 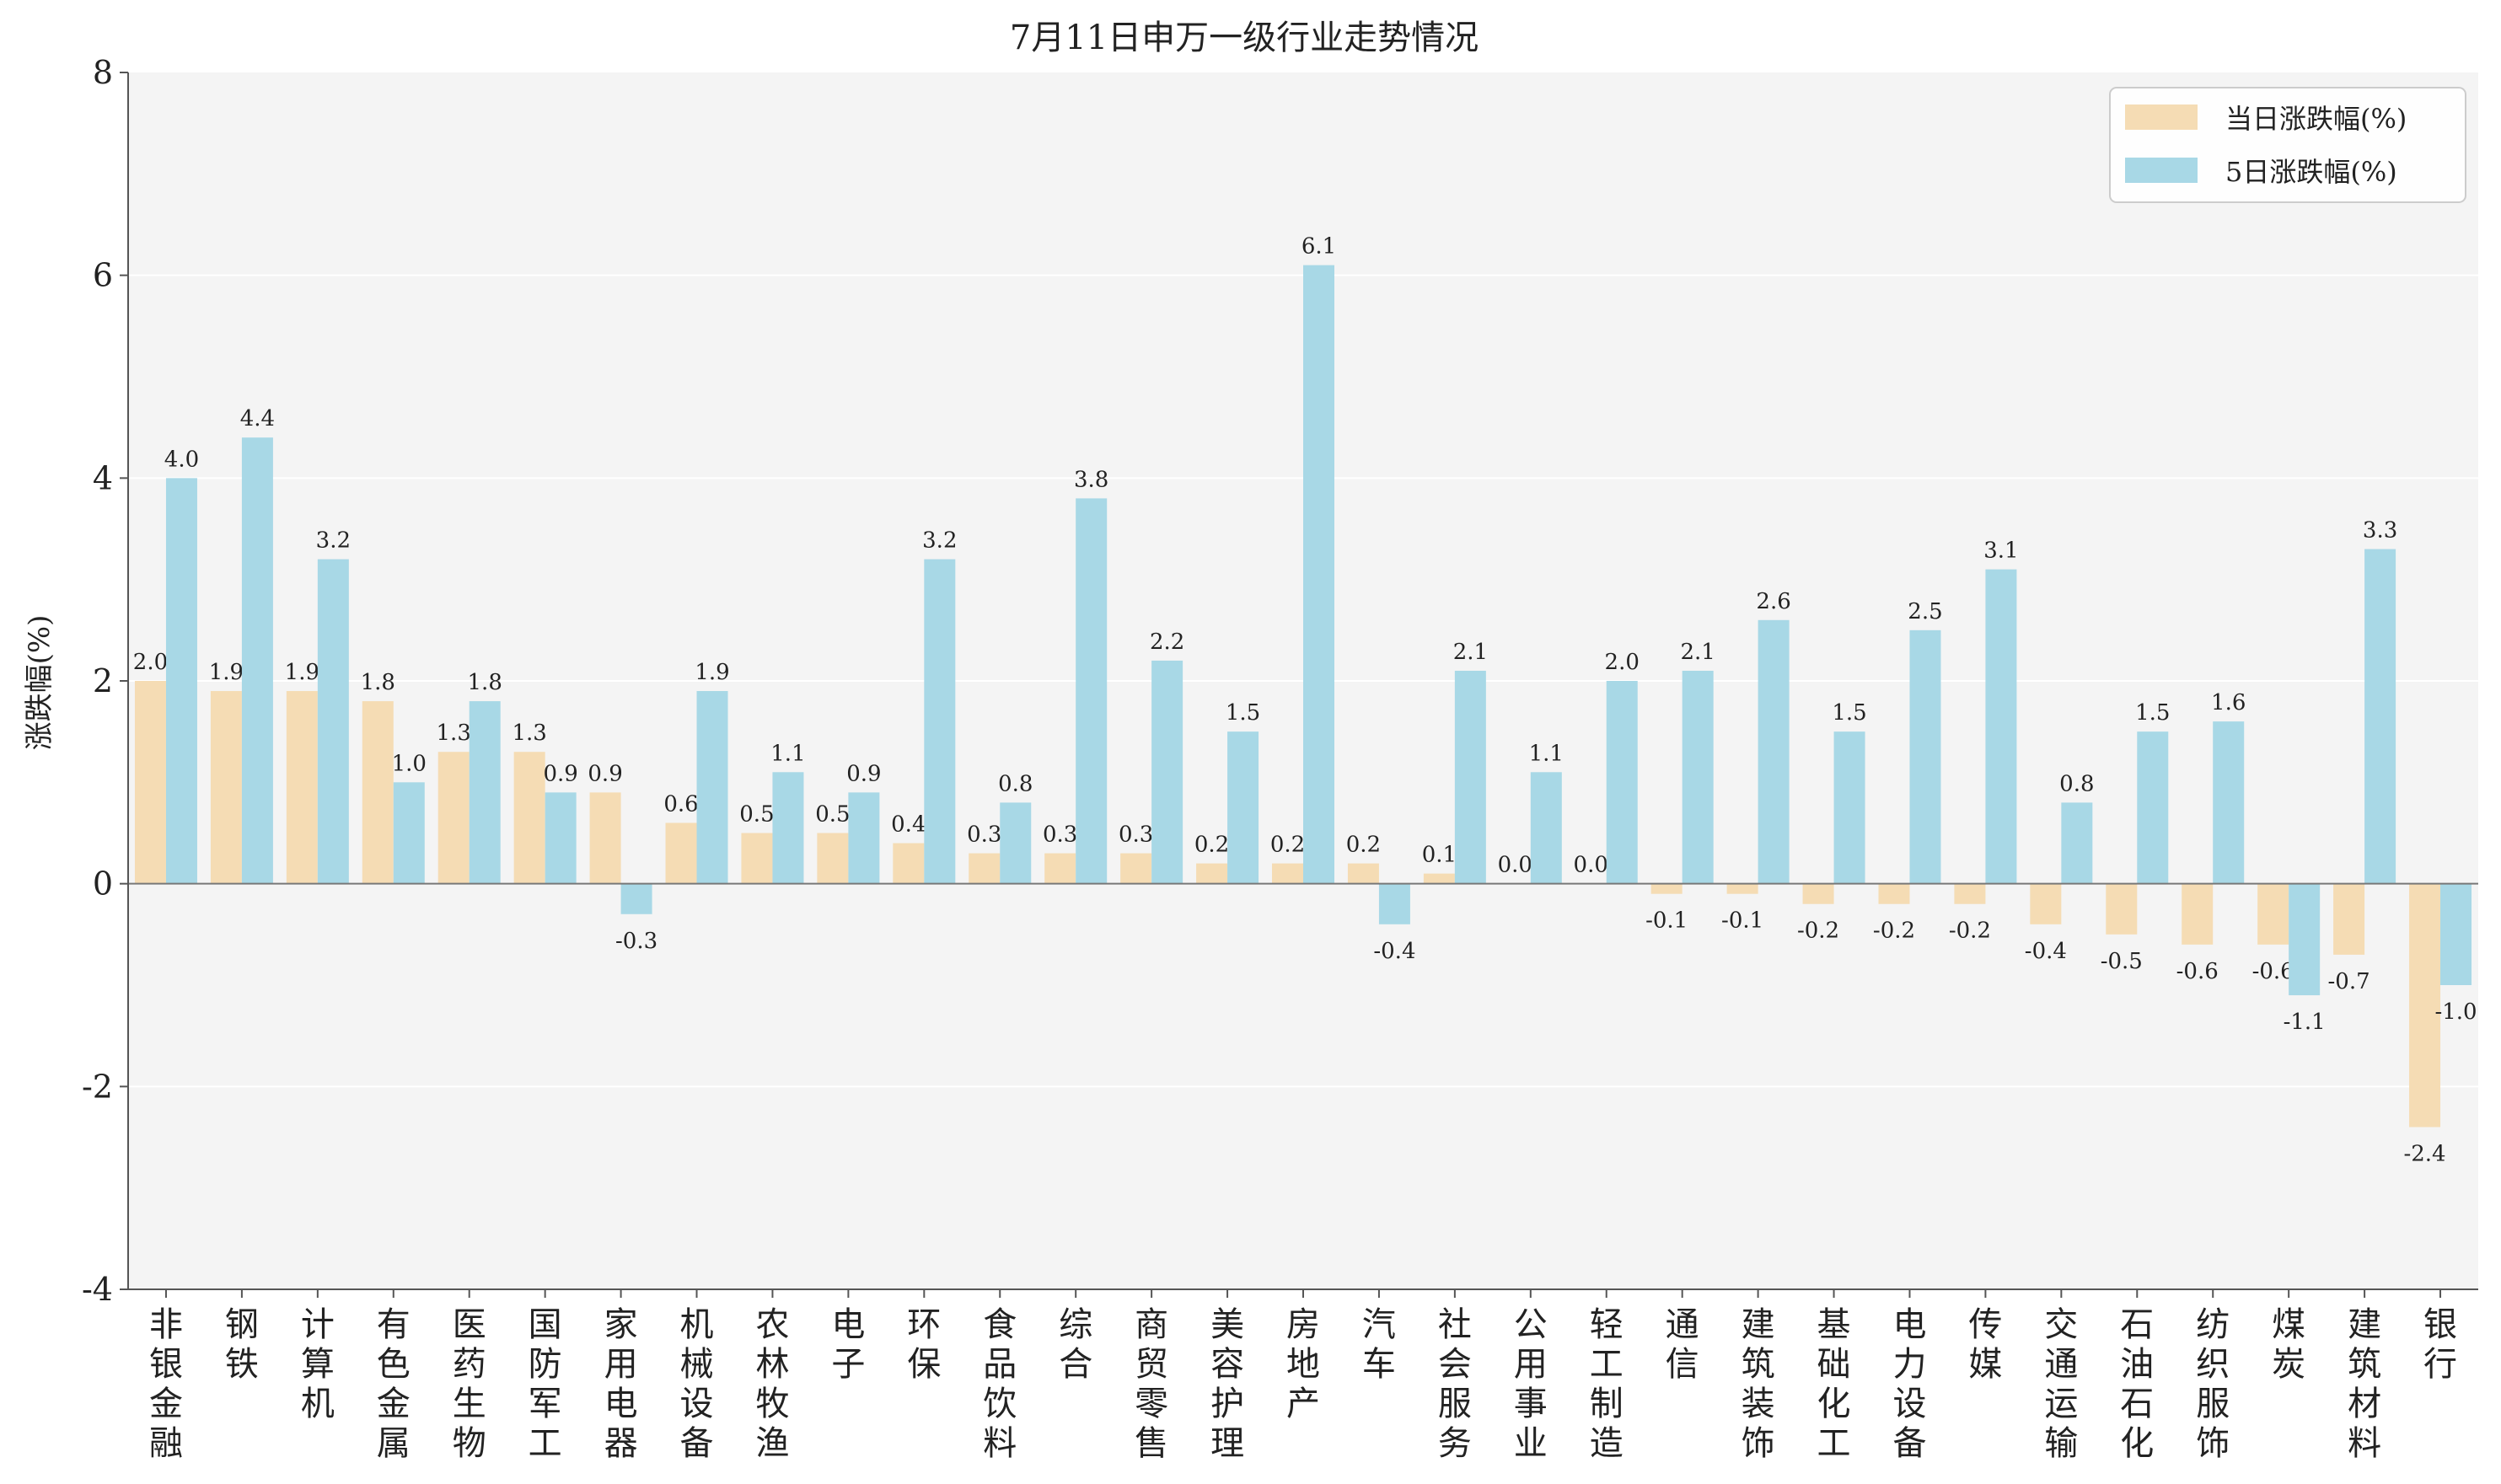 I want to click on x-tick-label-18-char-2: 事, so click(x=1531, y=1404).